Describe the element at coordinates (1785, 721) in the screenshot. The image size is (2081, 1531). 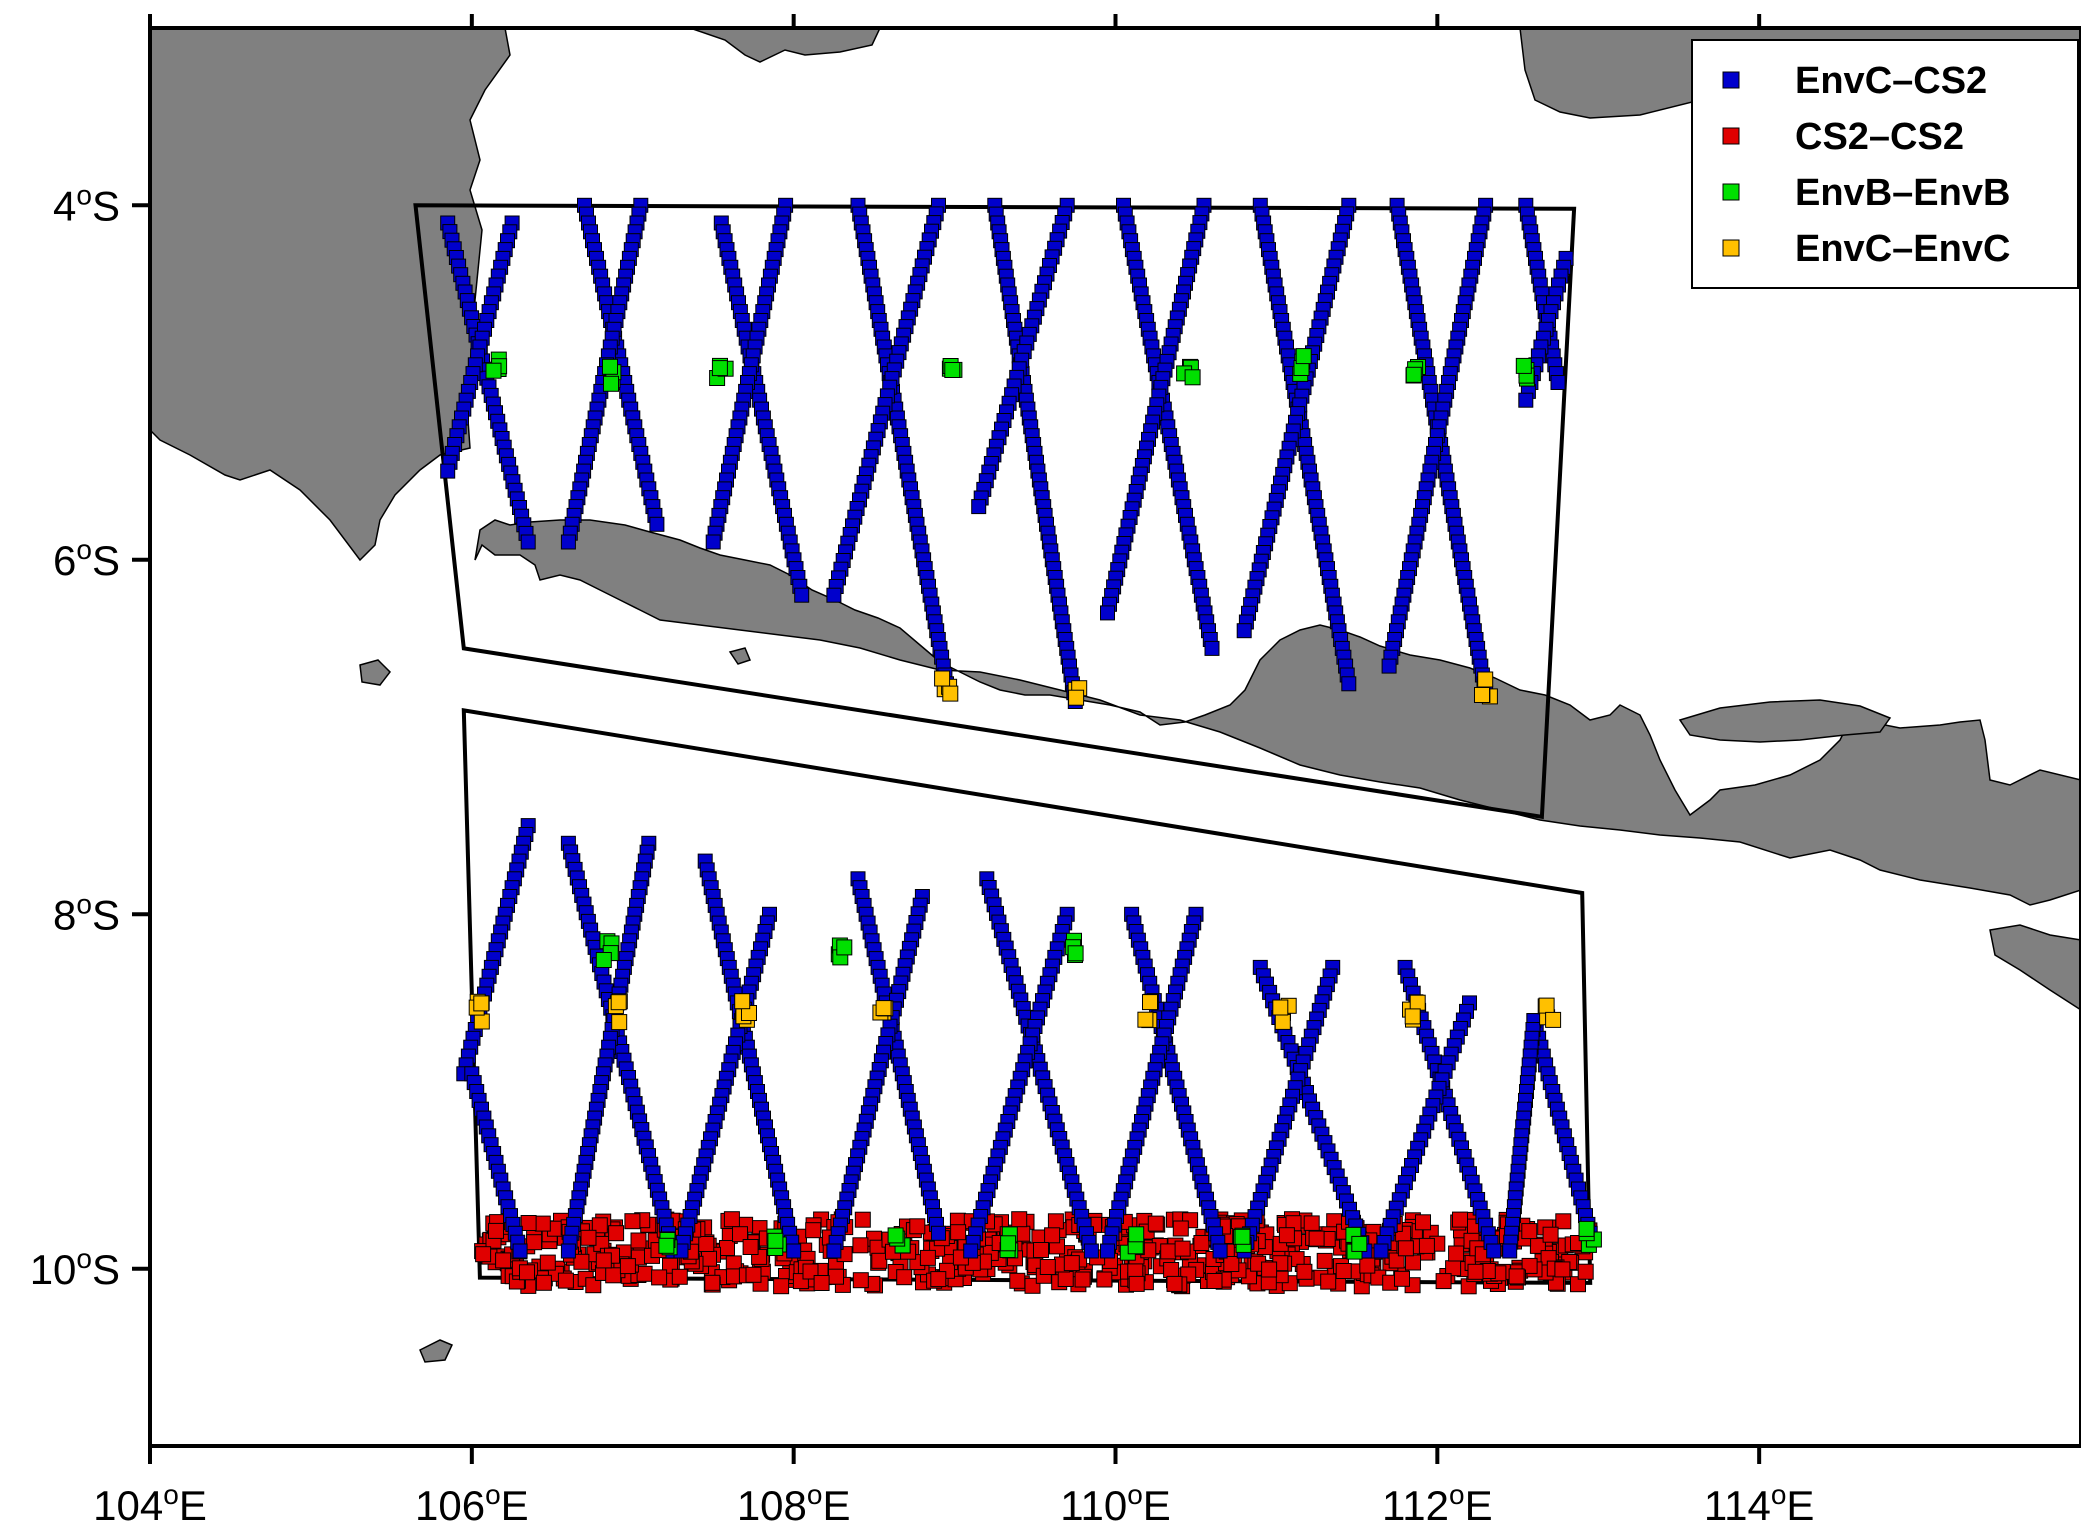
I see `madura-land` at that location.